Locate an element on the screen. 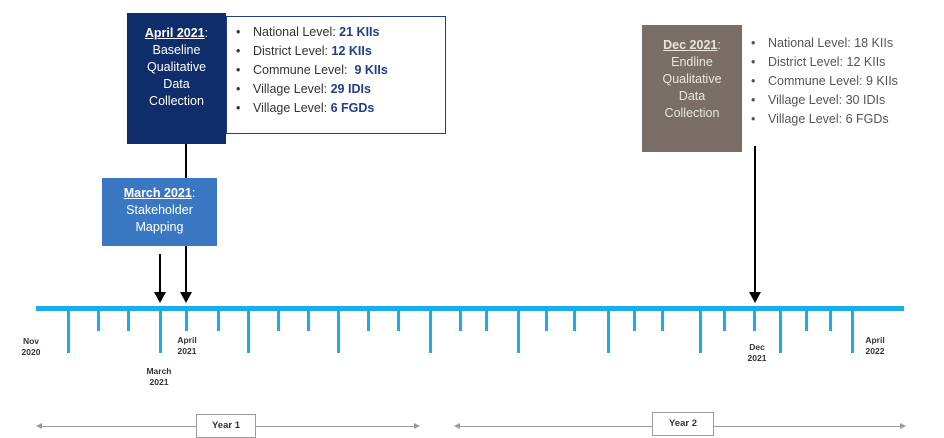 The height and width of the screenshot is (438, 944). timeline-bar is located at coordinates (470, 308).